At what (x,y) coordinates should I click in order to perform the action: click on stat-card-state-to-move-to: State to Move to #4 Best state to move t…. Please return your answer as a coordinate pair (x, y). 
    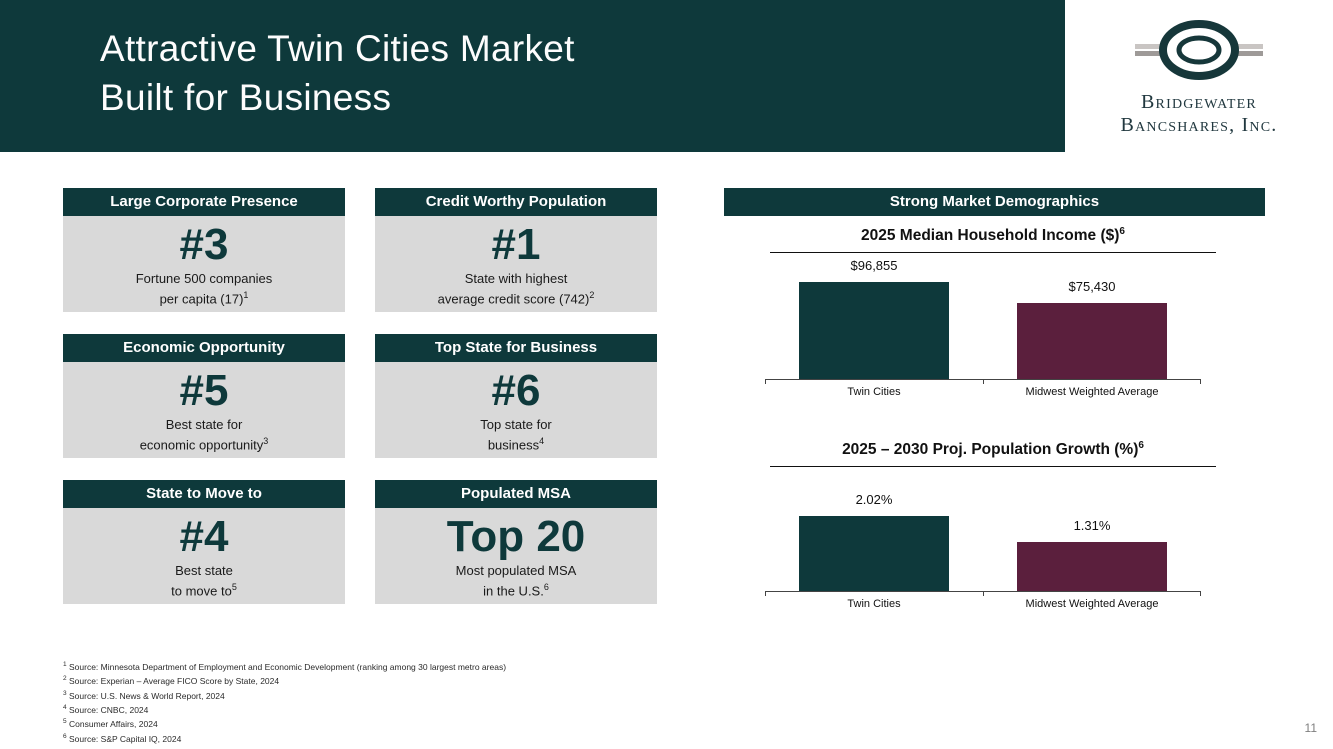
    Looking at the image, I should click on (204, 542).